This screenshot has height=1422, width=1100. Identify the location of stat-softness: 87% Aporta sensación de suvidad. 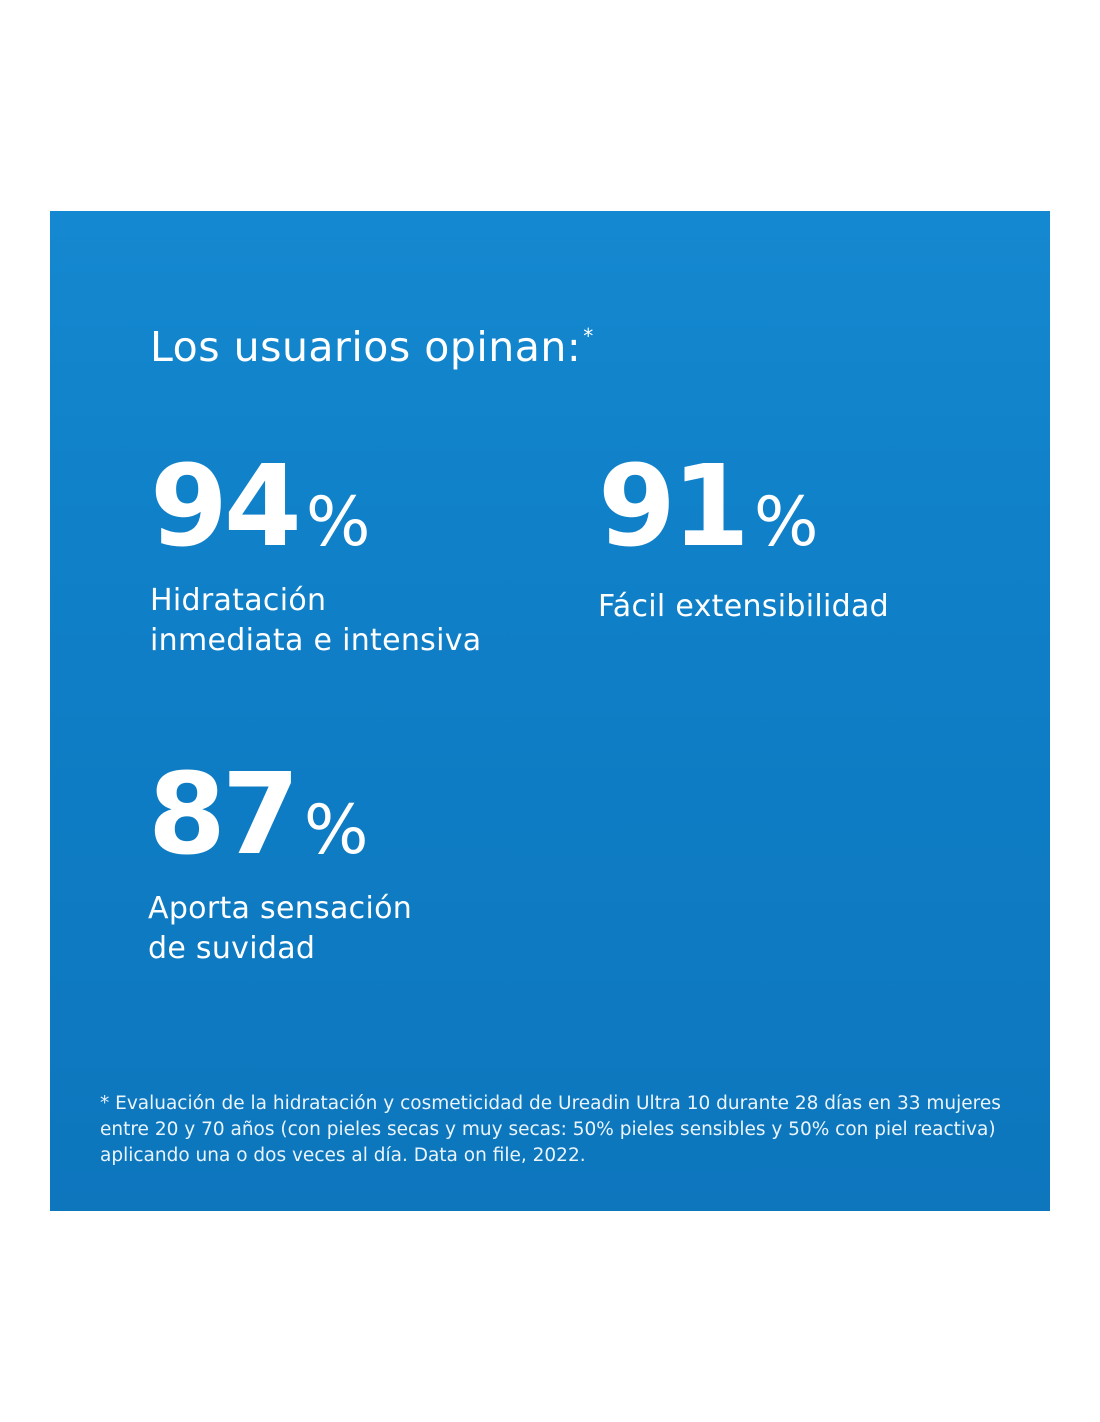
(280, 864).